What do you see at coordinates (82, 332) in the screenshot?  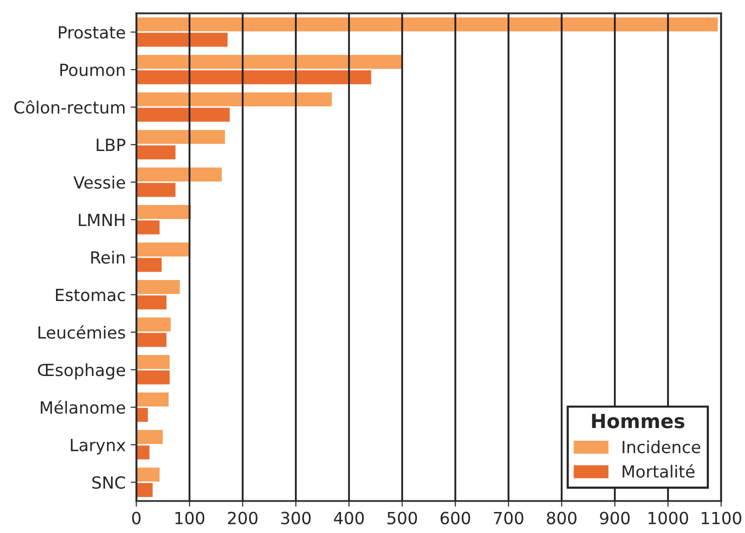 I see `y-tick-label: Leucémies` at bounding box center [82, 332].